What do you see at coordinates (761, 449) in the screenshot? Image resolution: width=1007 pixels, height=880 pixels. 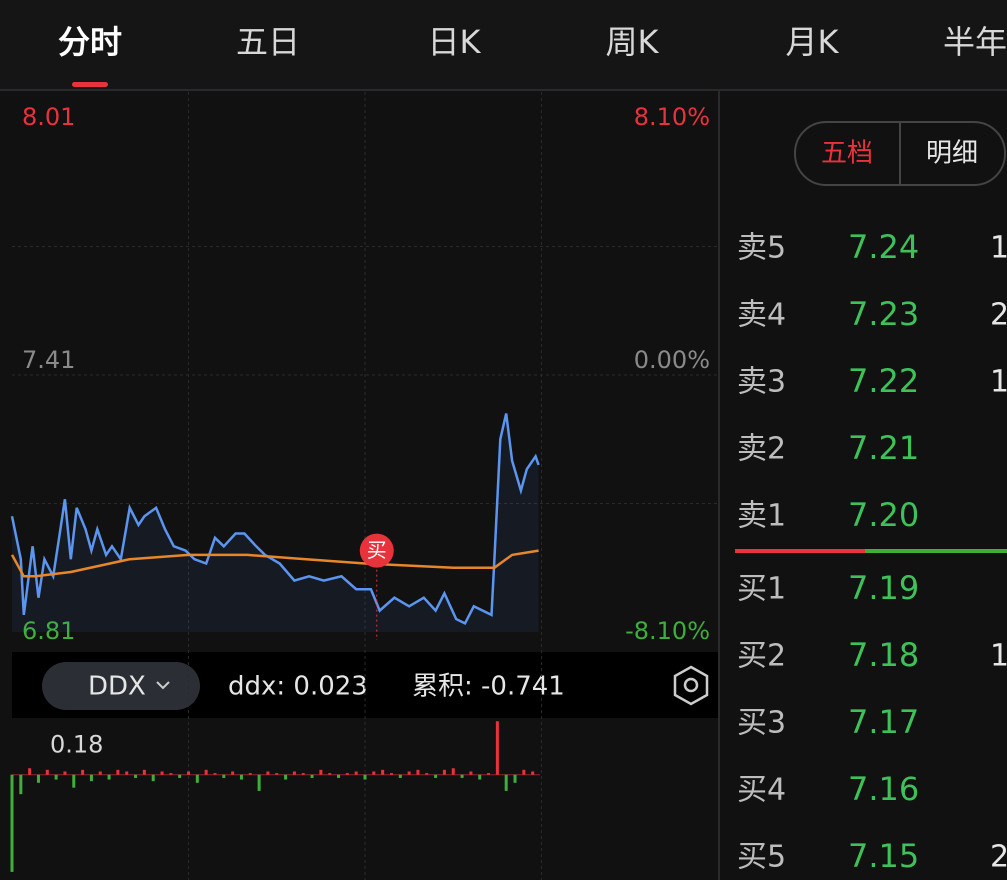 I see `book-label: 卖2` at bounding box center [761, 449].